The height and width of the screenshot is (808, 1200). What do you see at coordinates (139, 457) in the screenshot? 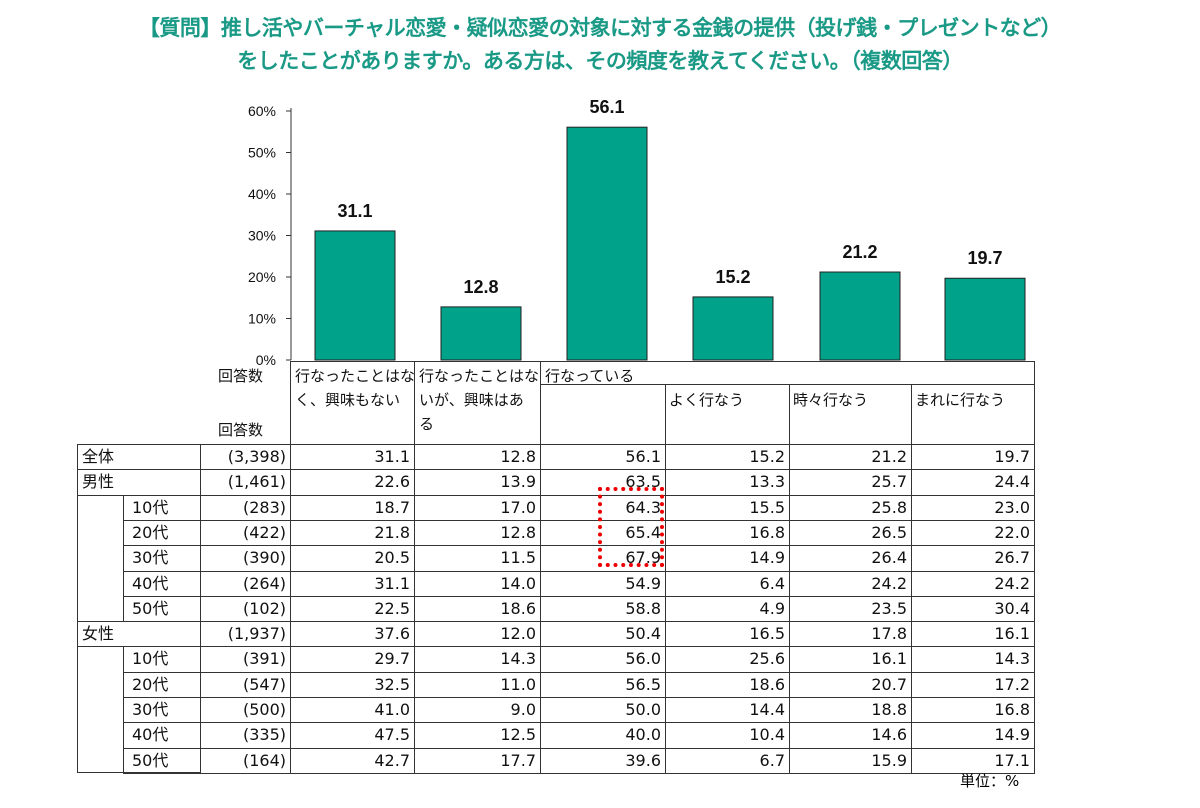
I see `row-group-label: 全体` at bounding box center [139, 457].